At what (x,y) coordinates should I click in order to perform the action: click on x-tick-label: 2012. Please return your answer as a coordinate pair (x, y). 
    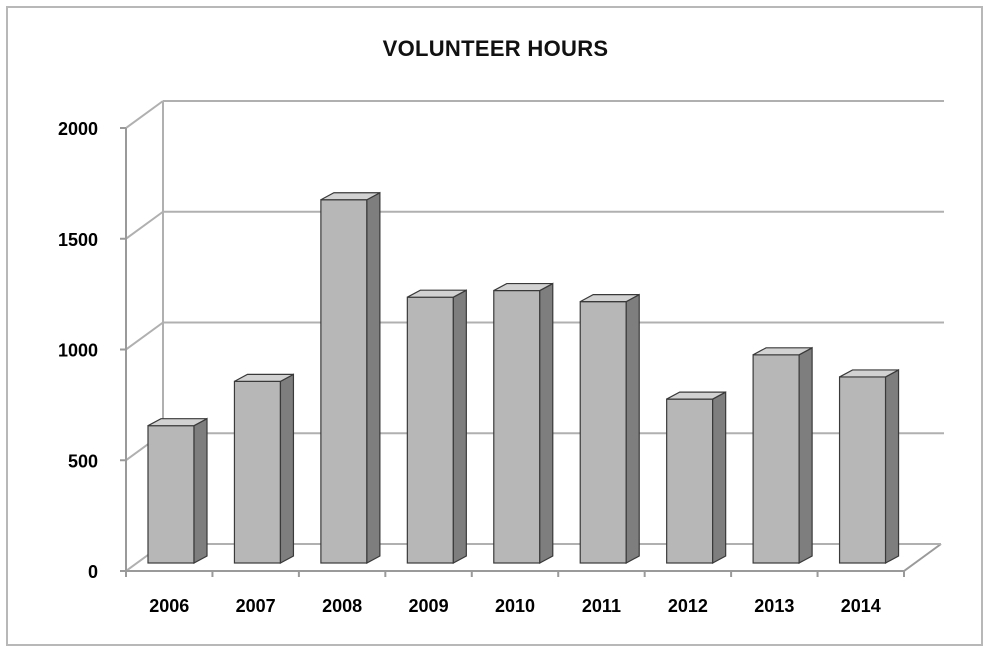
    Looking at the image, I should click on (688, 606).